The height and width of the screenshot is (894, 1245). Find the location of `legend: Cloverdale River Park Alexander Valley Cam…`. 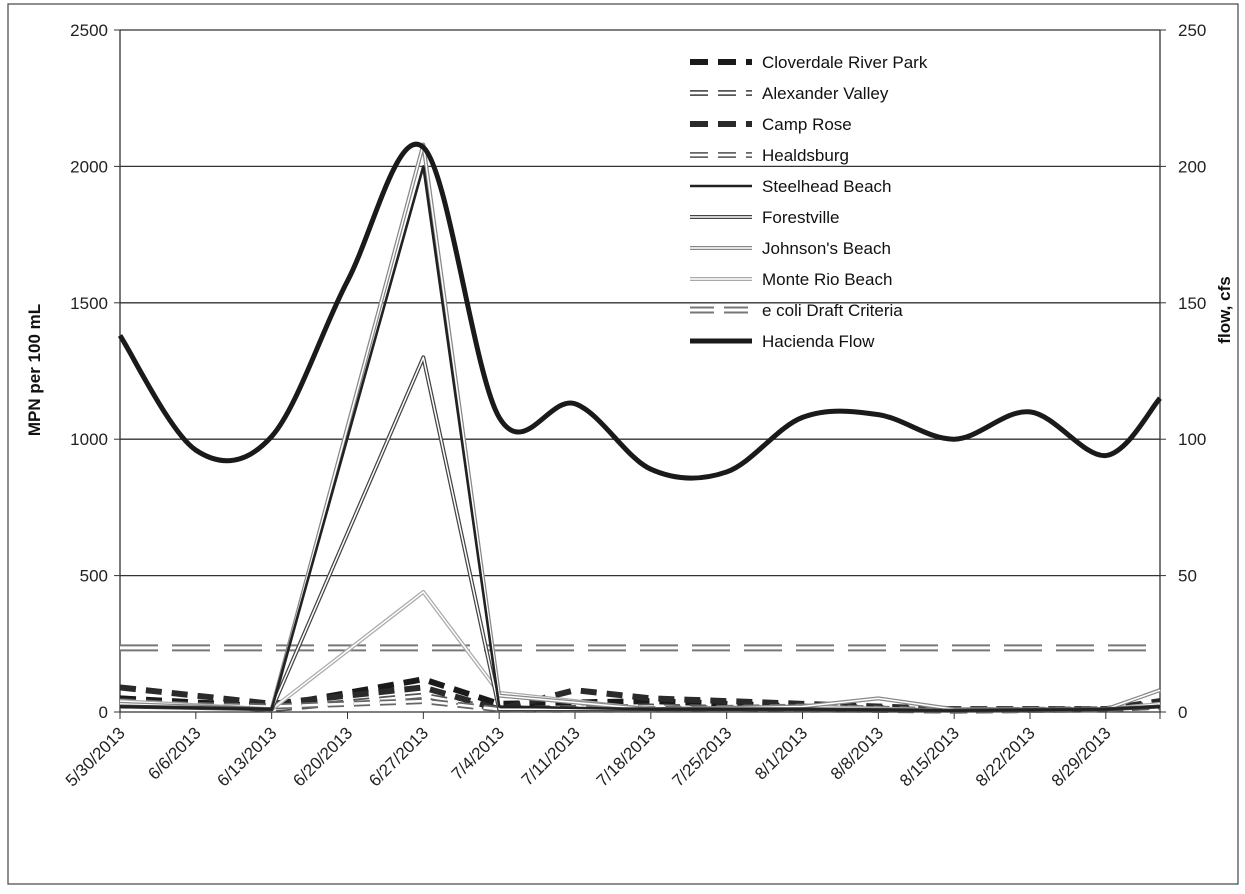

legend: Cloverdale River Park Alexander Valley Cam… is located at coordinates (809, 202).